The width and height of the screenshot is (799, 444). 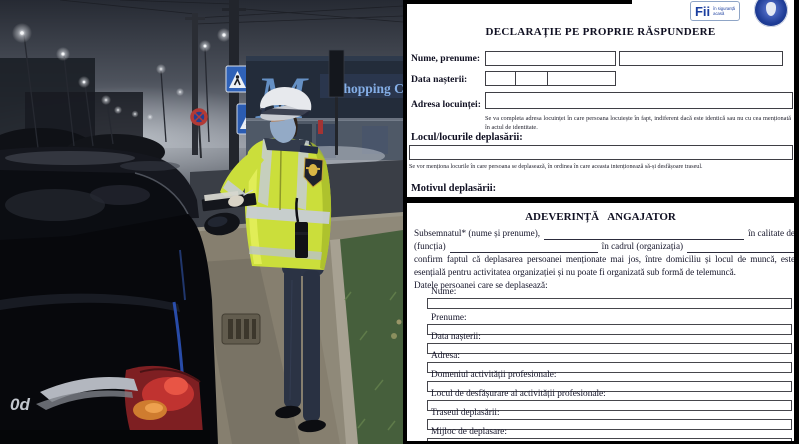 I want to click on cert-input-box-prenume, so click(x=609, y=329).